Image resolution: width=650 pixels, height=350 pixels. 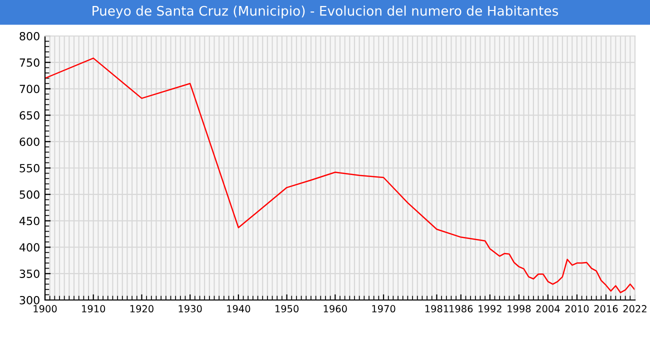 I want to click on x-tick-label: 1950, so click(x=287, y=308).